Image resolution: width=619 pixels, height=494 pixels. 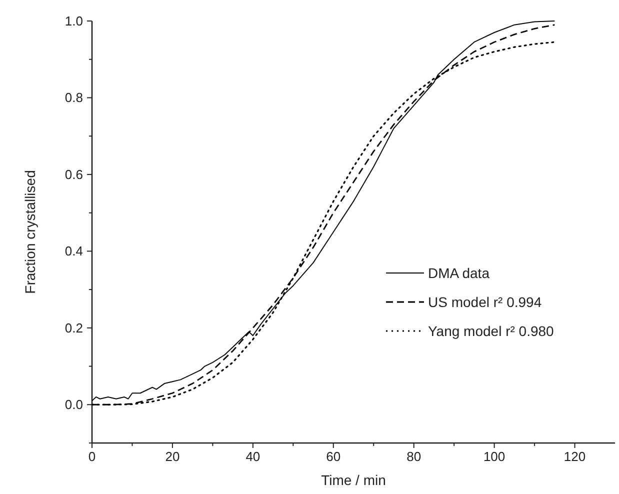 What do you see at coordinates (73, 328) in the screenshot?
I see `y-tick-label: 0.2` at bounding box center [73, 328].